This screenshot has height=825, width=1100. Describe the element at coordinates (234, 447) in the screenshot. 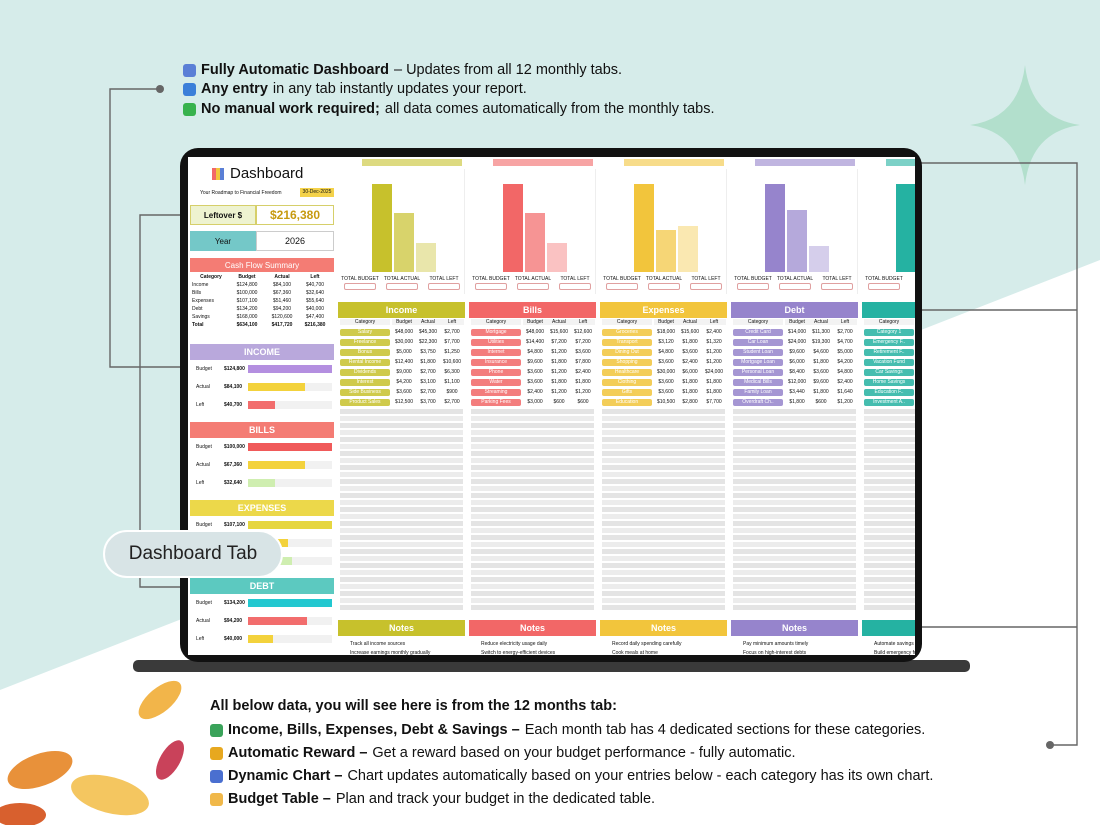

I see `block-value: $100,000` at that location.